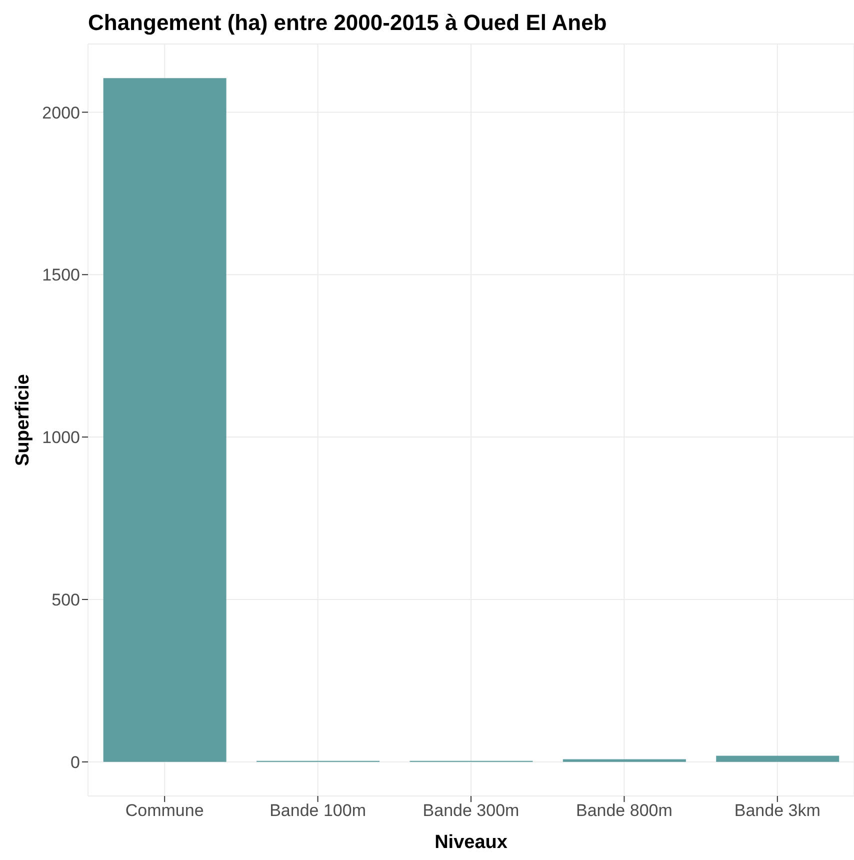 The height and width of the screenshot is (860, 854). What do you see at coordinates (61, 438) in the screenshot?
I see `y-tick-label: 1000` at bounding box center [61, 438].